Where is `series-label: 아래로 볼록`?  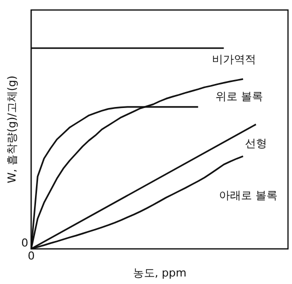
series-label: 아래로 볼록 is located at coordinates (248, 195).